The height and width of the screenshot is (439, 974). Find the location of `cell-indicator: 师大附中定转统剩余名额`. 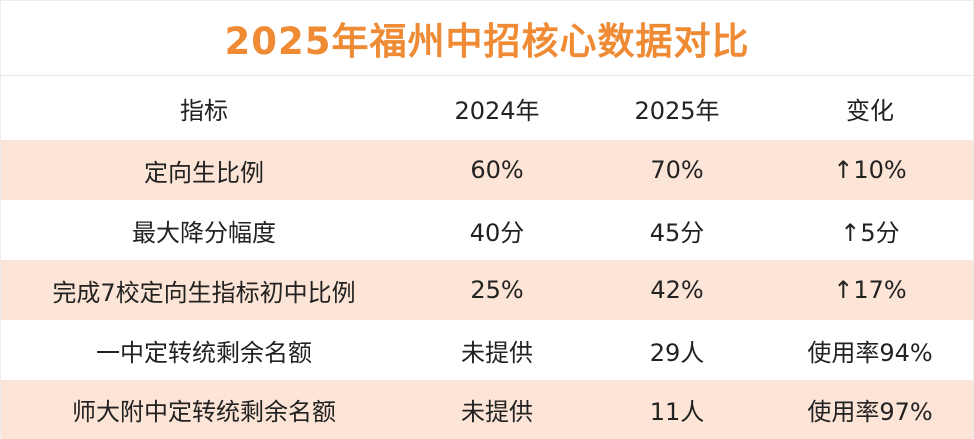

cell-indicator: 师大附中定转统剩余名额 is located at coordinates (204, 409).